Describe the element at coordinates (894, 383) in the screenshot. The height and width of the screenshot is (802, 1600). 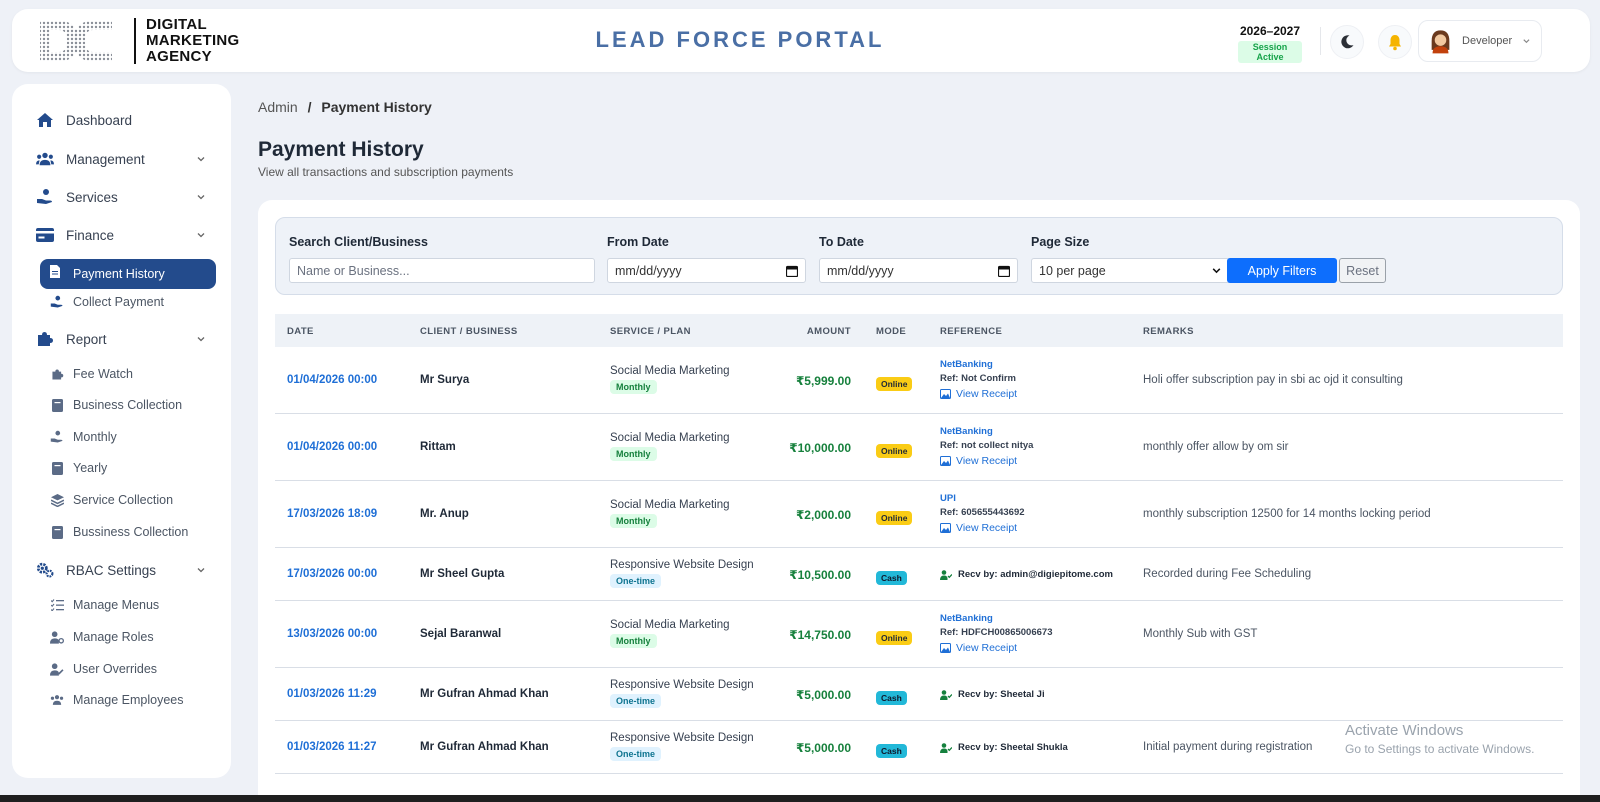
I see `row-mode: Online` at that location.